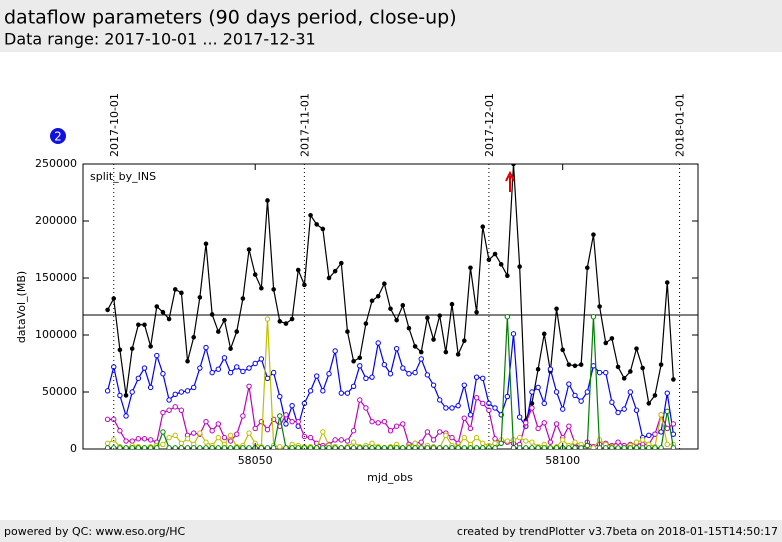 This screenshot has height=542, width=782. What do you see at coordinates (56, 334) in the screenshot?
I see `y-tick-label: 100000` at bounding box center [56, 334].